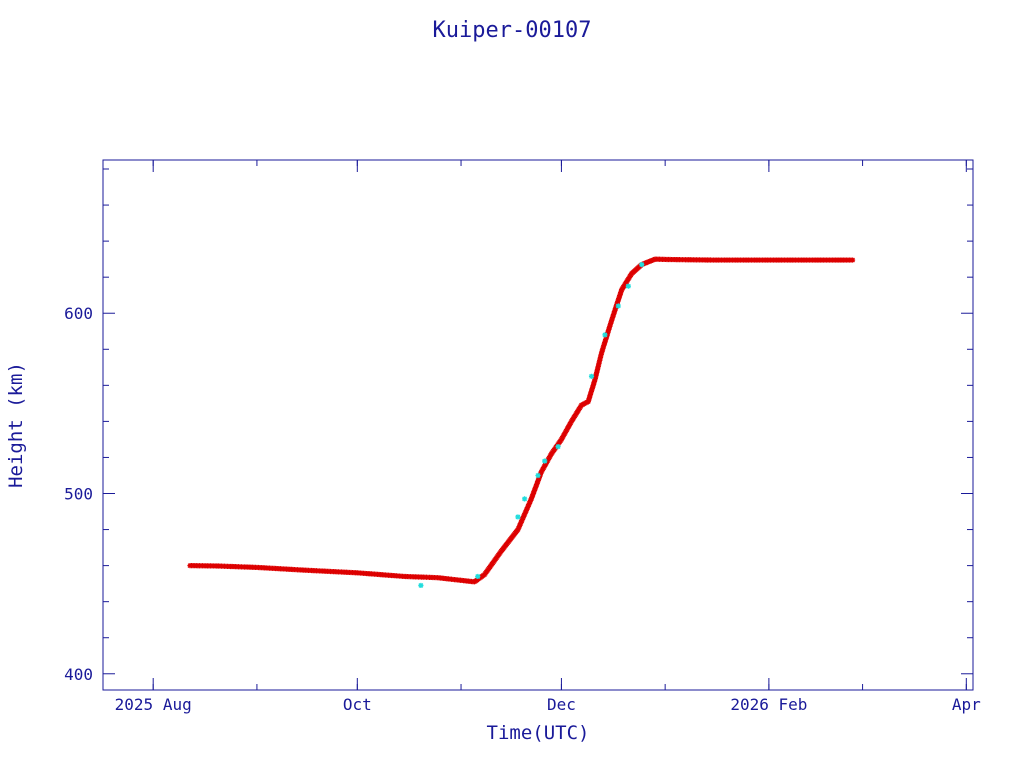 This screenshot has width=1024, height=768. Describe the element at coordinates (78, 313) in the screenshot. I see `y-tick-label: 600` at that location.